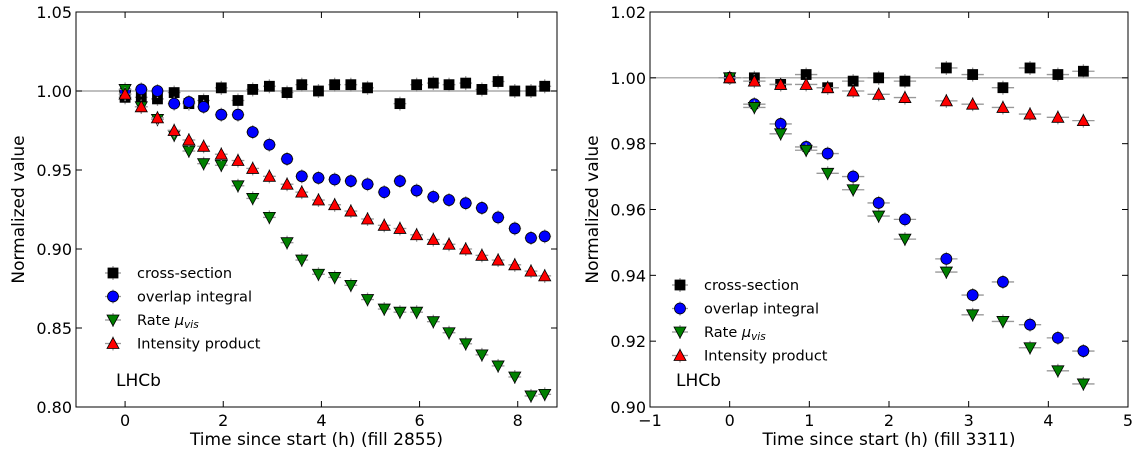 The width and height of the screenshot is (1140, 459). What do you see at coordinates (751, 286) in the screenshot?
I see `legend-label: cross-section` at bounding box center [751, 286].